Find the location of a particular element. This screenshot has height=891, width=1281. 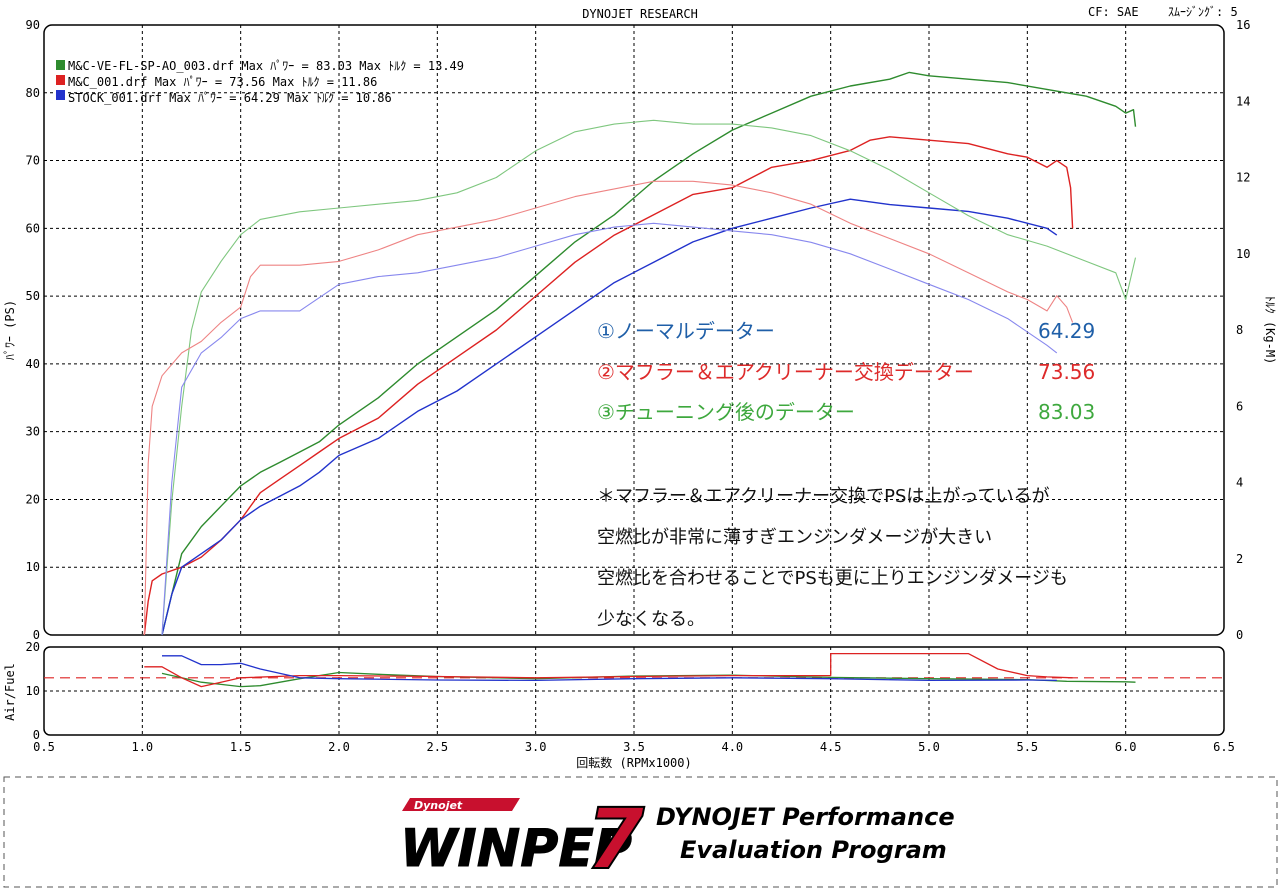

annotation-stock-label: ①ノーマルデーター is located at coordinates (686, 331).